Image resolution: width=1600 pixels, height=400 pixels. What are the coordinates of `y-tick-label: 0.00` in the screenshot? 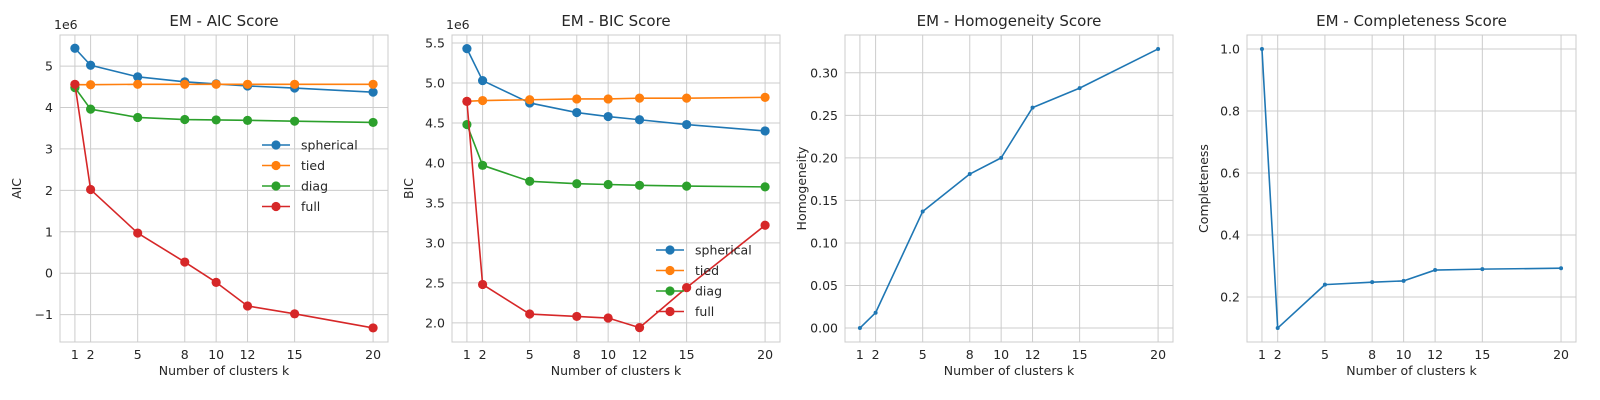 It's located at (824, 328).